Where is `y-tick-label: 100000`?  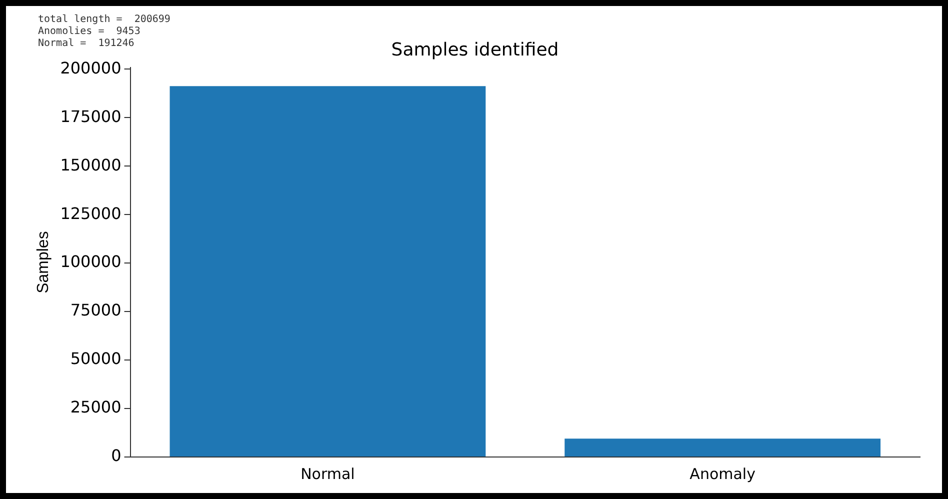 y-tick-label: 100000 is located at coordinates (91, 262).